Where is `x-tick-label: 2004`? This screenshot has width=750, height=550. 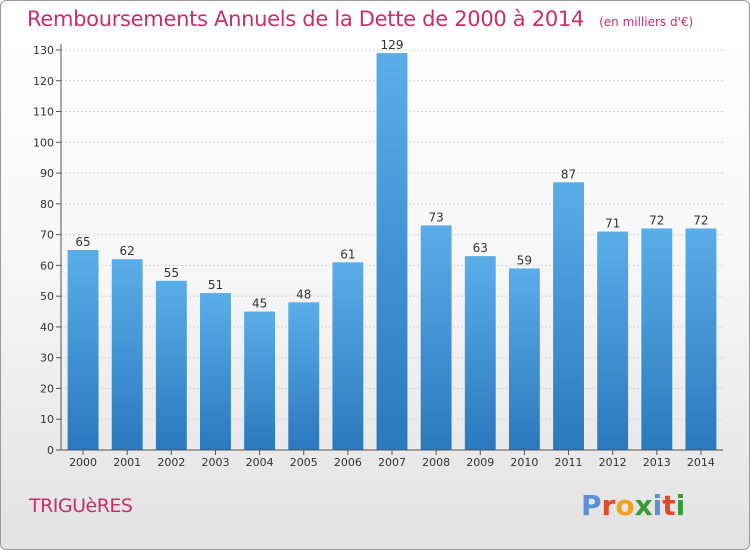
x-tick-label: 2004 is located at coordinates (260, 462).